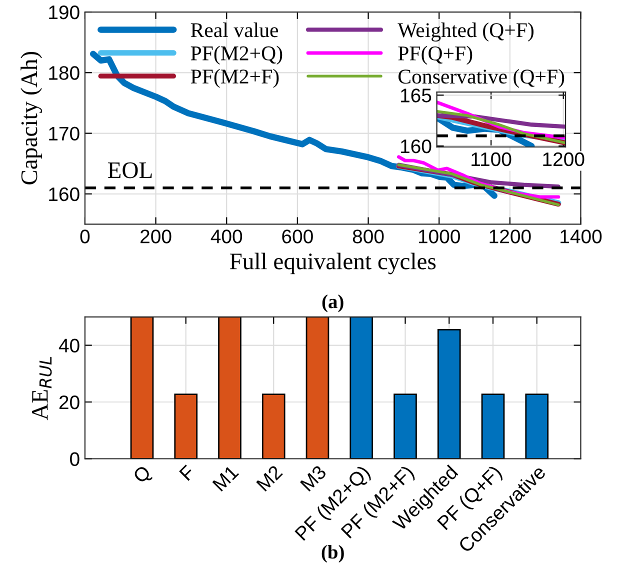 This screenshot has height=572, width=634. What do you see at coordinates (297, 237) in the screenshot?
I see `x-tick-label: 600` at bounding box center [297, 237].